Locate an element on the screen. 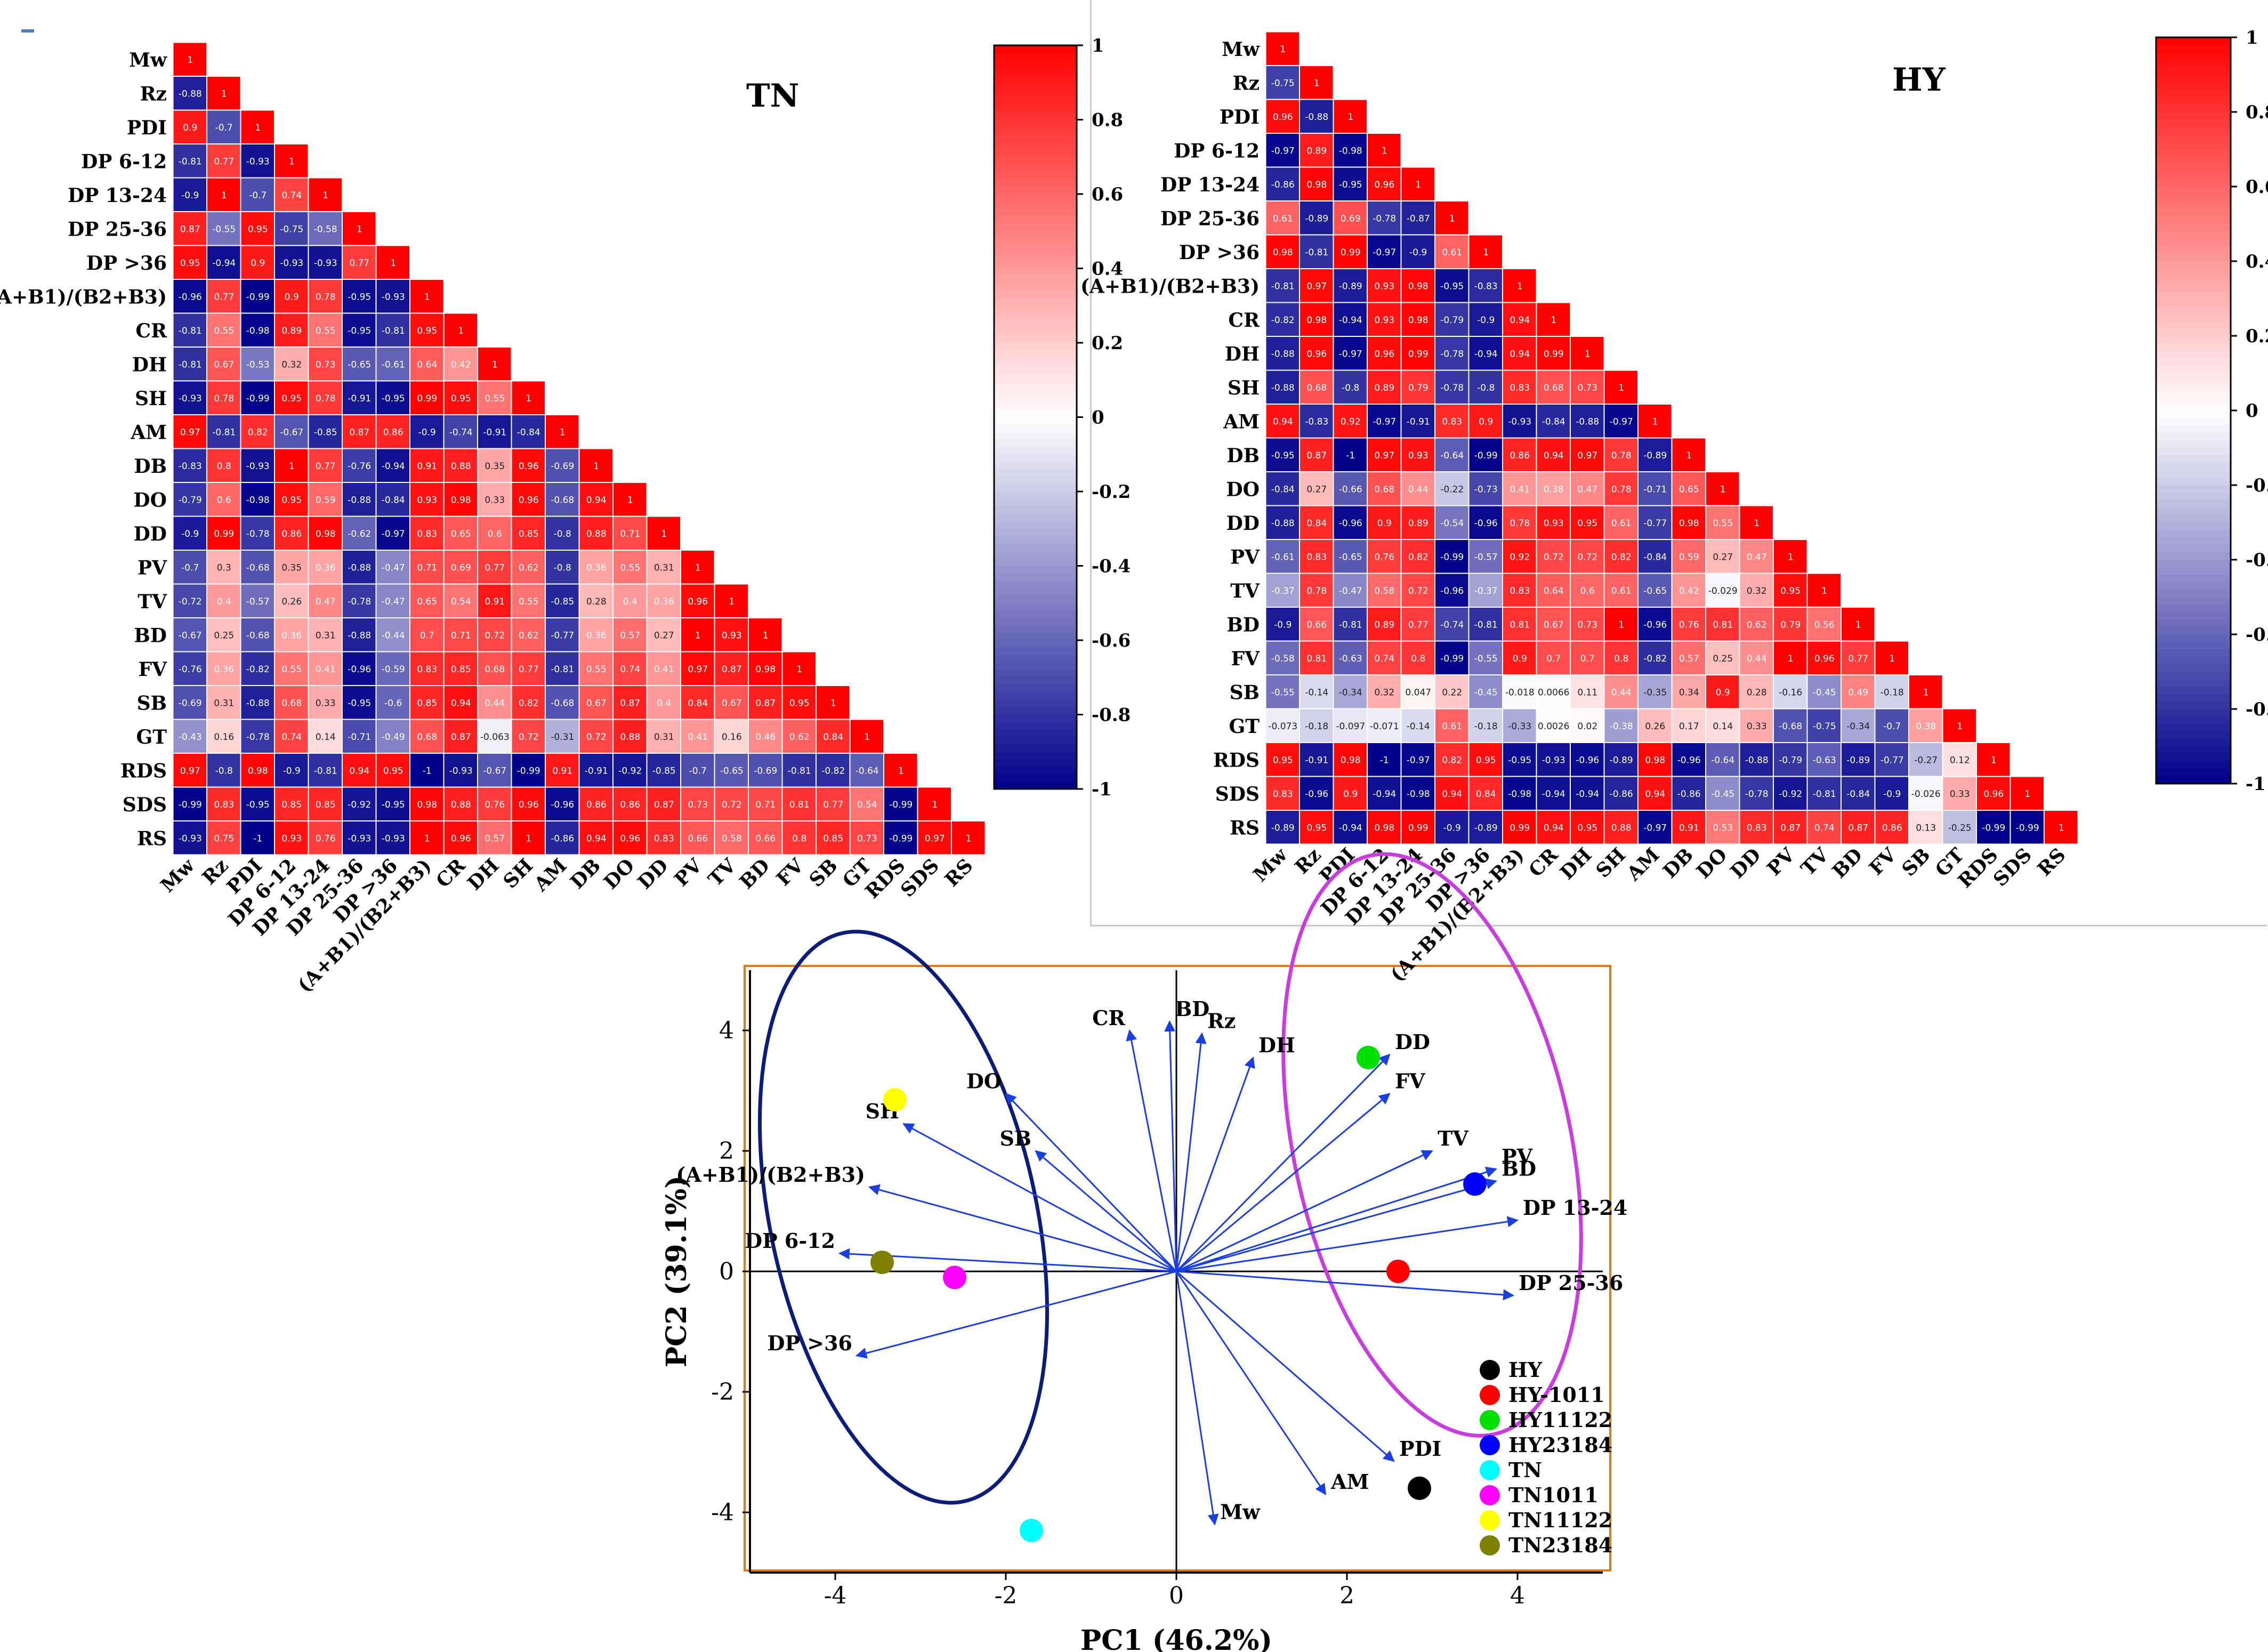 This screenshot has height=1652, width=2268. cell-value: 0.47 is located at coordinates (1757, 557).